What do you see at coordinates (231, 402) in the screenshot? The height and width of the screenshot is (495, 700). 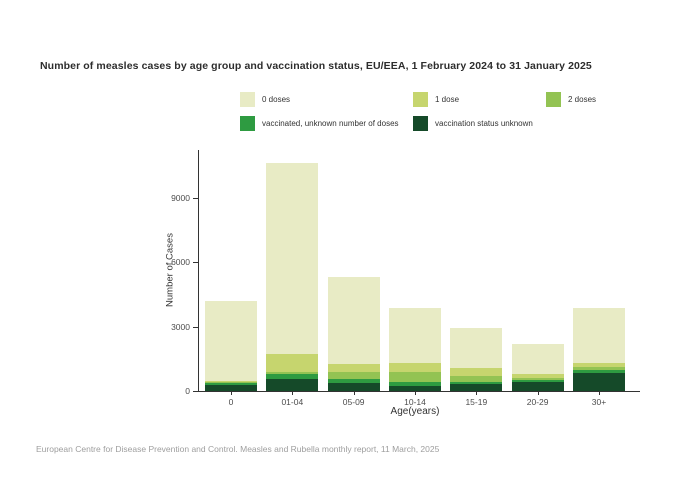 I see `x-tick-label: 0` at bounding box center [231, 402].